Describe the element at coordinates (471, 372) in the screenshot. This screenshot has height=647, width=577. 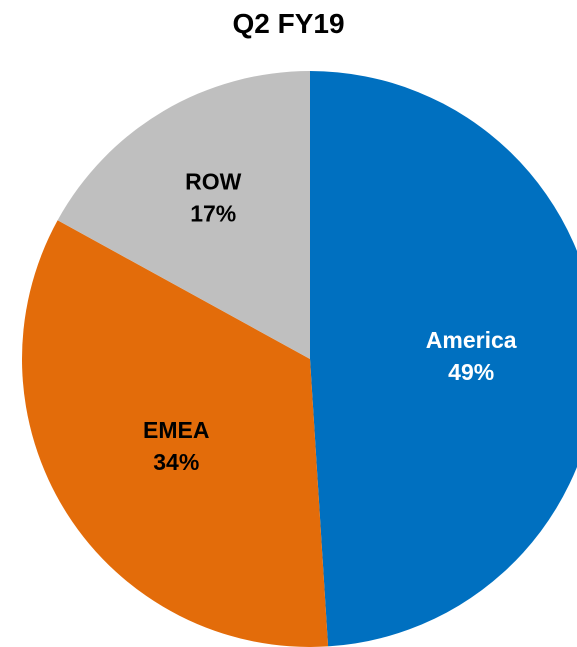
I see `slice-value-america: 49%` at that location.